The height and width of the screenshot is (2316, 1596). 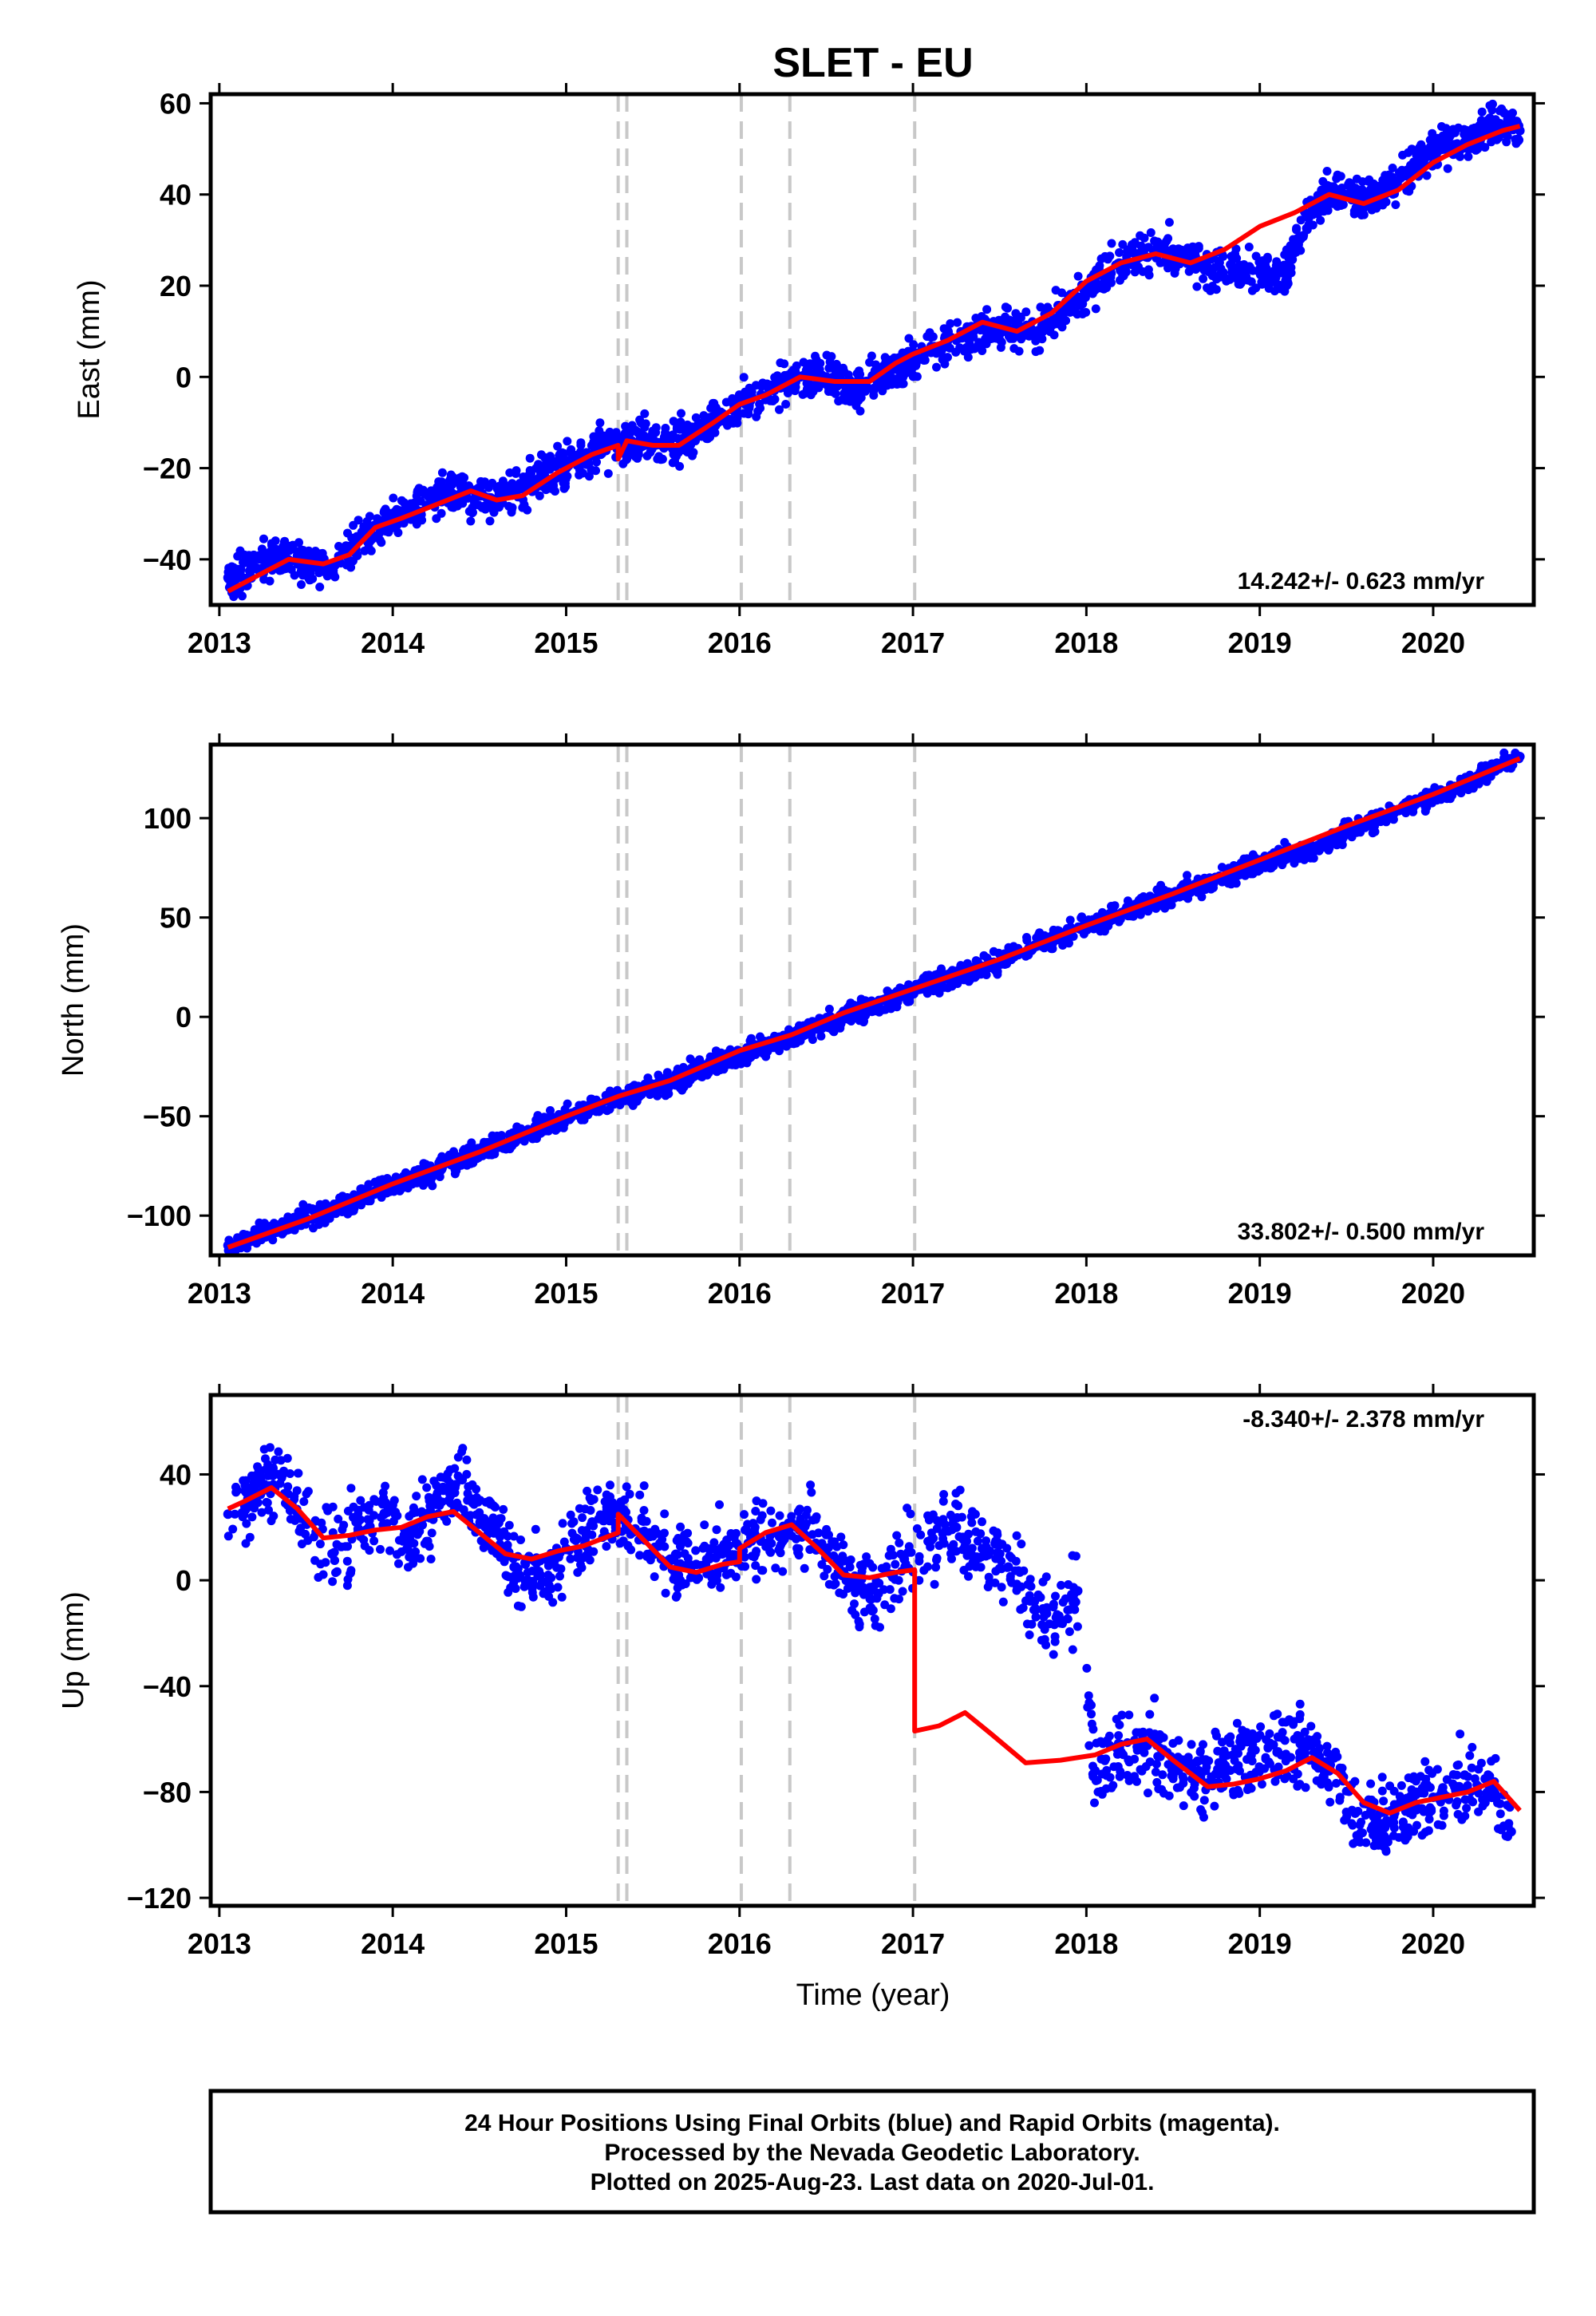 What do you see at coordinates (393, 1293) in the screenshot?
I see `x-tick-label: 2014` at bounding box center [393, 1293].